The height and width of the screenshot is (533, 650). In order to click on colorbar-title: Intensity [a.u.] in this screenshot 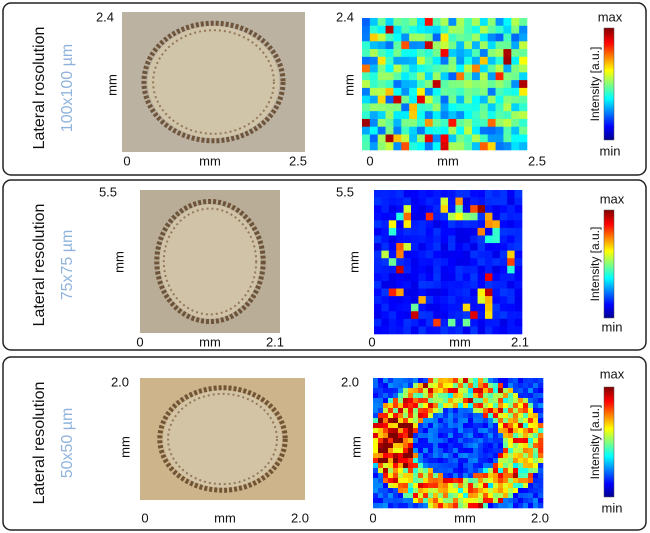, I will do `click(595, 84)`.